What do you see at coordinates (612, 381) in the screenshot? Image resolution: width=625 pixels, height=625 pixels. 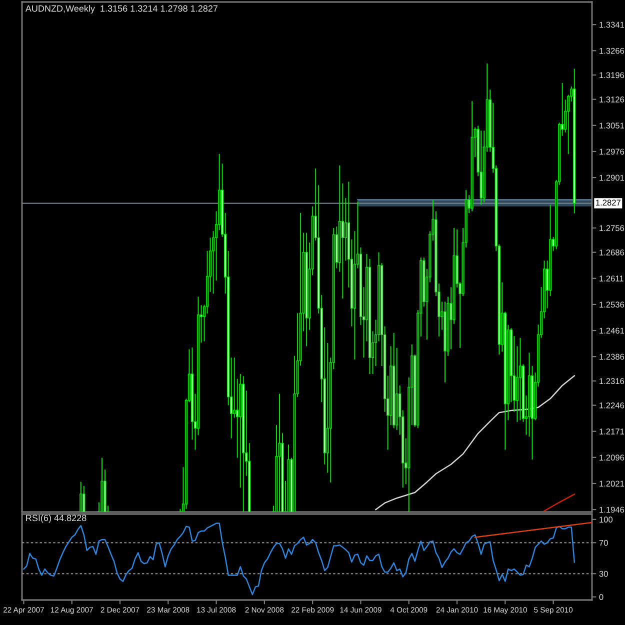 I see `y-tick-label: 1.2316` at bounding box center [612, 381].